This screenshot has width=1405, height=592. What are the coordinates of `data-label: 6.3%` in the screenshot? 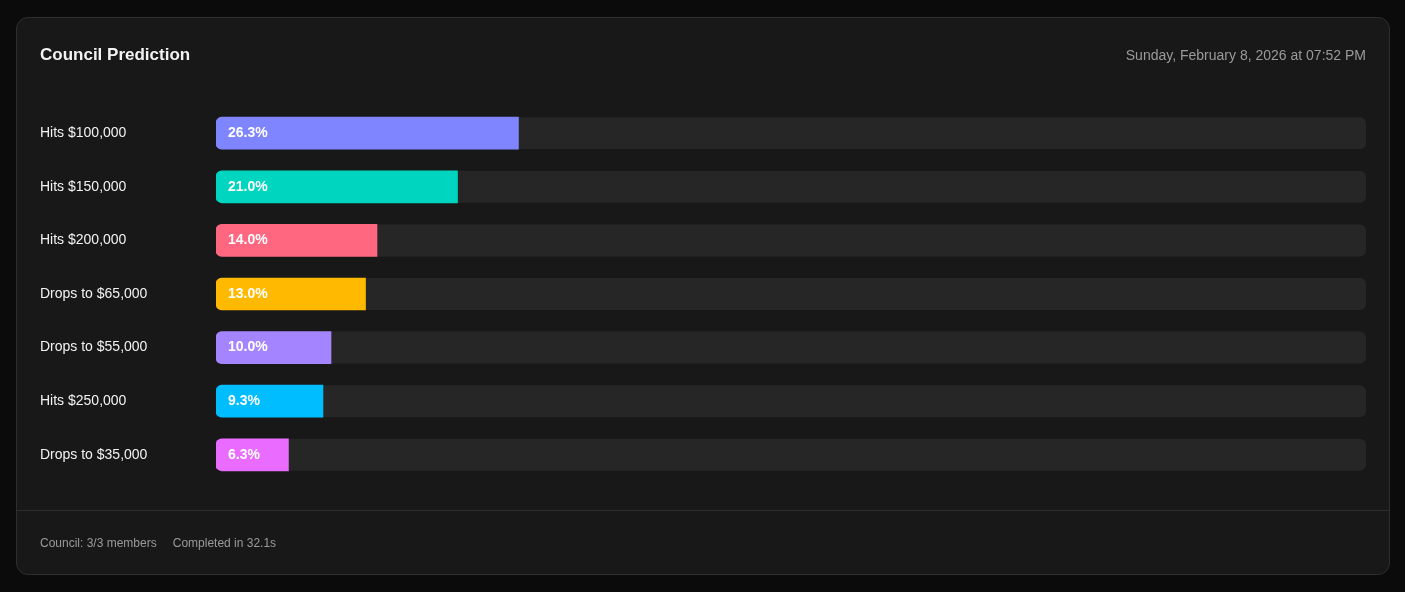 It's located at (244, 453).